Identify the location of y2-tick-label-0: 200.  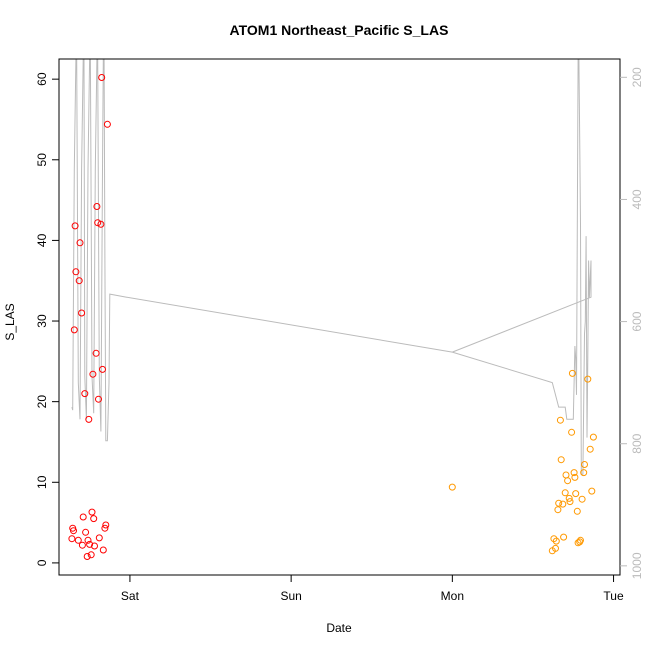
(637, 77).